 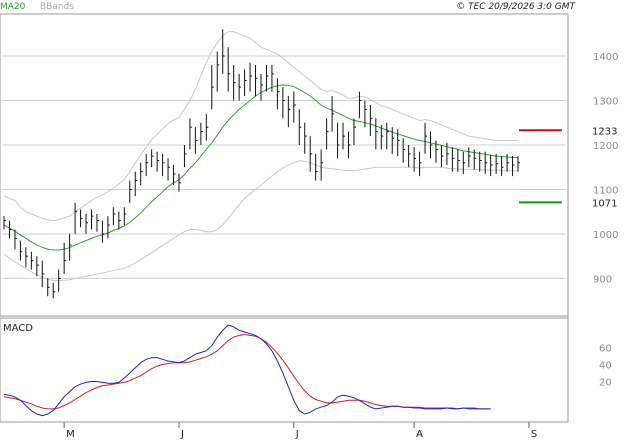 What do you see at coordinates (605, 190) in the screenshot?
I see `price-tick-label: 1100` at bounding box center [605, 190].